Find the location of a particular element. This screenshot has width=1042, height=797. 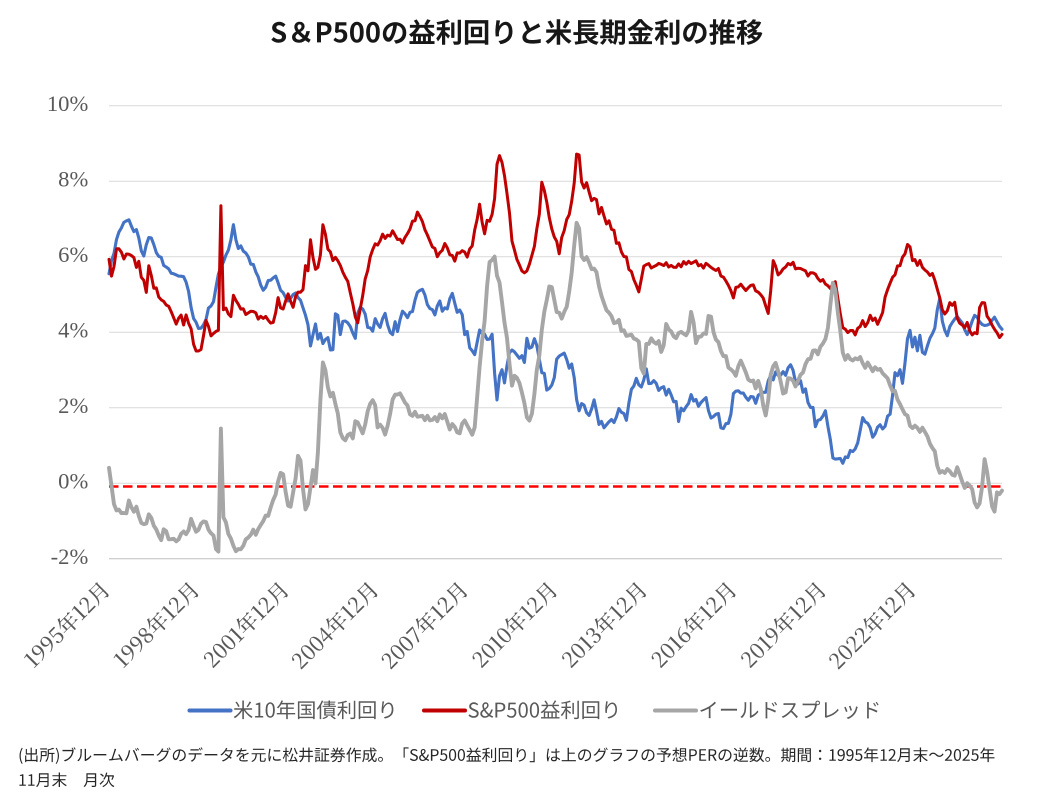

svg-text: 8% is located at coordinates (73, 178).